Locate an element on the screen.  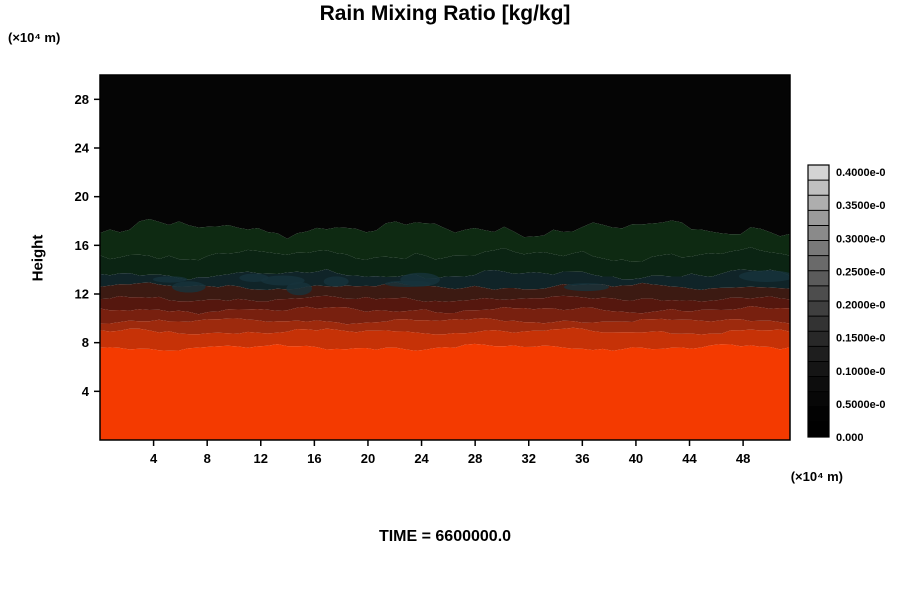
colorbar-tick-label: 0.000 is located at coordinates (850, 438).